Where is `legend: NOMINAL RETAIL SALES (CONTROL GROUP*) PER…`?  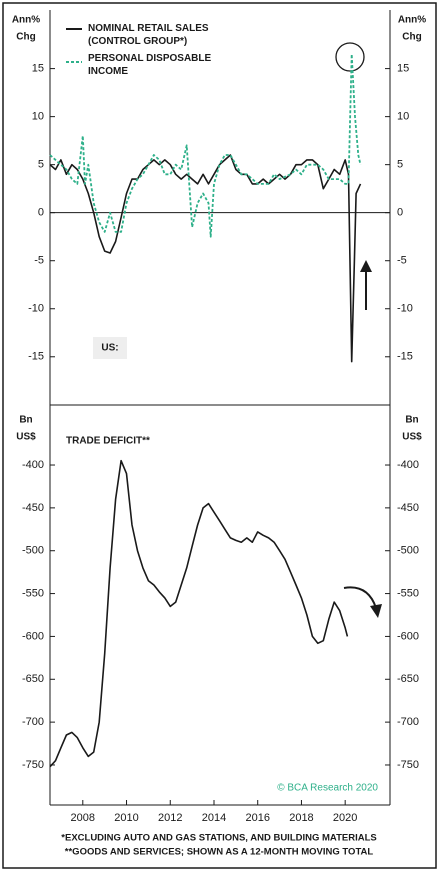 legend: NOMINAL RETAIL SALES (CONTROL GROUP*) PER… is located at coordinates (163, 52).